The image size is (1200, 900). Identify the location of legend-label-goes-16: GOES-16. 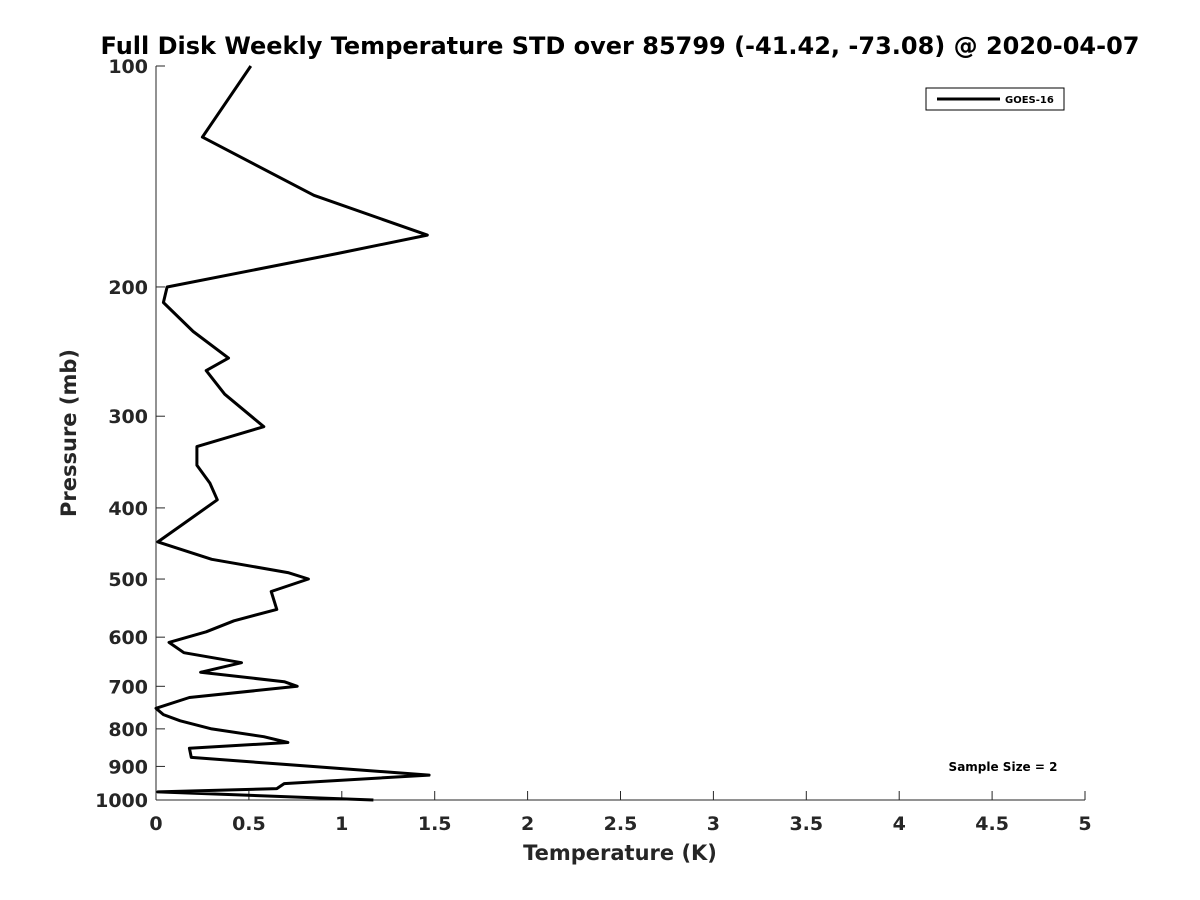
(1029, 100).